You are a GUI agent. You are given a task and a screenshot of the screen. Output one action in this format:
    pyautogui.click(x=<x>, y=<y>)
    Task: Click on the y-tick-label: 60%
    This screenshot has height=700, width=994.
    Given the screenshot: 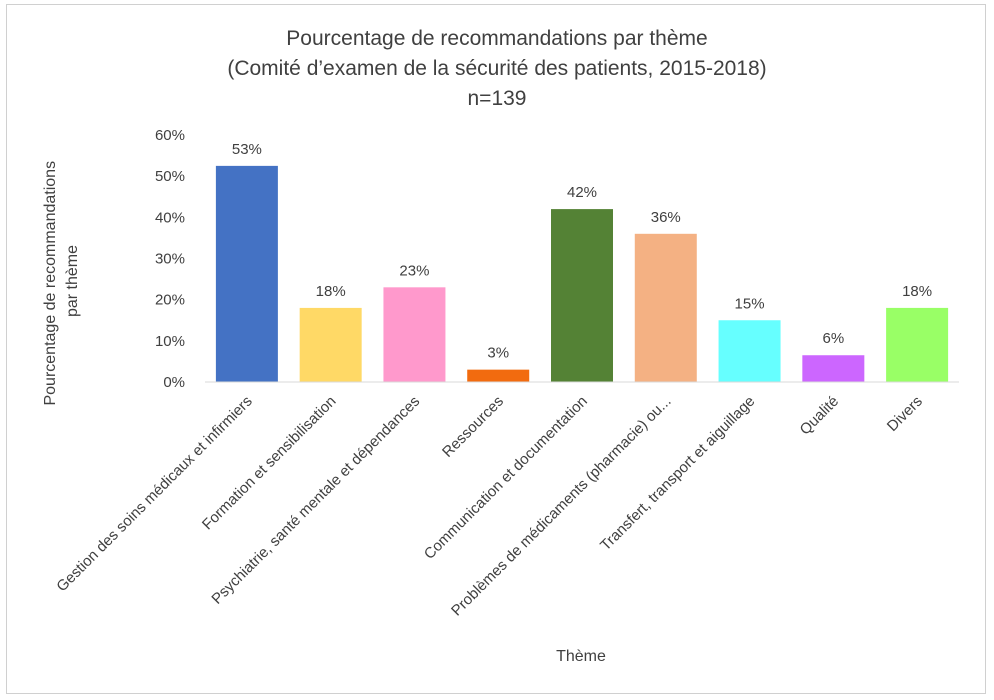 What is the action you would take?
    pyautogui.click(x=170, y=135)
    